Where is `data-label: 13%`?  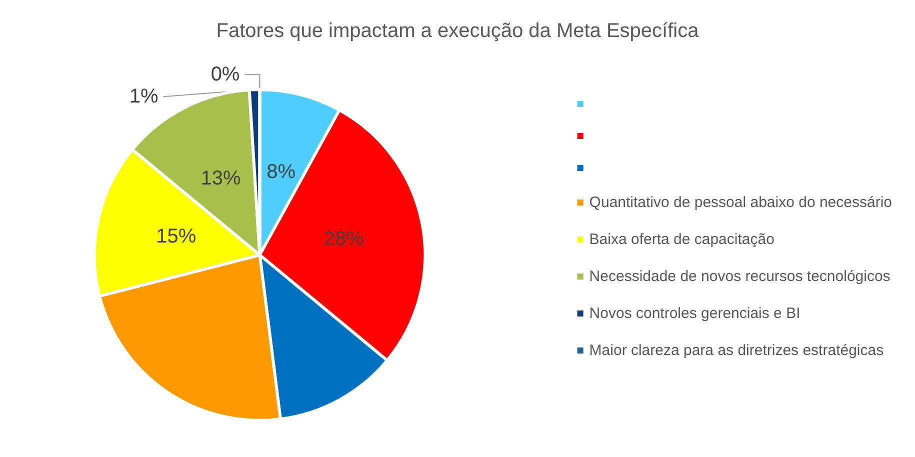
data-label: 13% is located at coordinates (221, 179).